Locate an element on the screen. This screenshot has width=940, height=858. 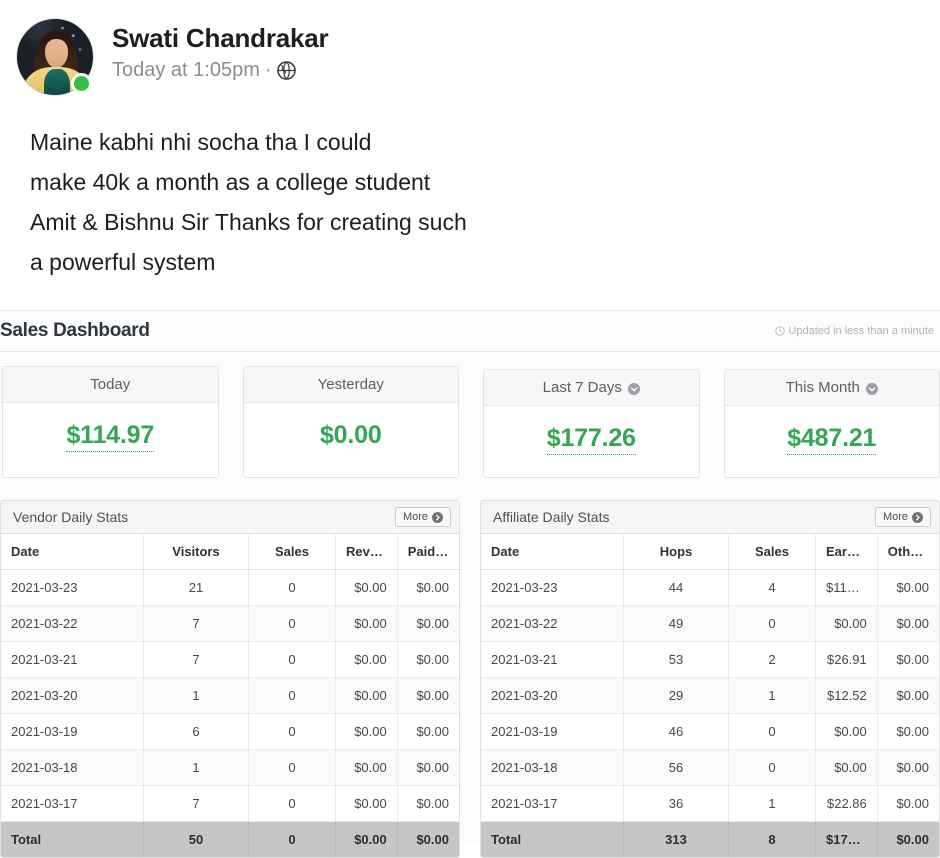
cell-earnings: $26.91 is located at coordinates (847, 660).